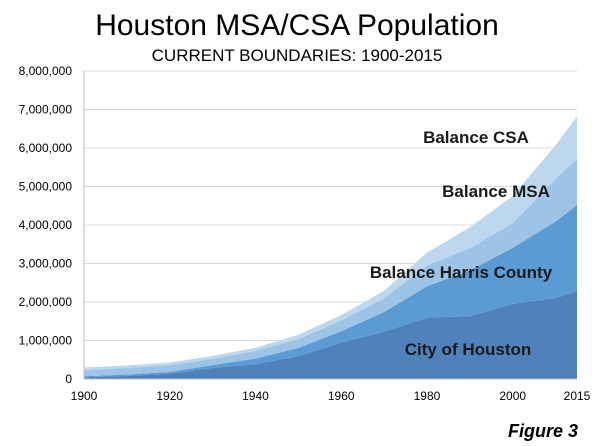  I want to click on y-tick-label: 1,000,000, so click(46, 341).